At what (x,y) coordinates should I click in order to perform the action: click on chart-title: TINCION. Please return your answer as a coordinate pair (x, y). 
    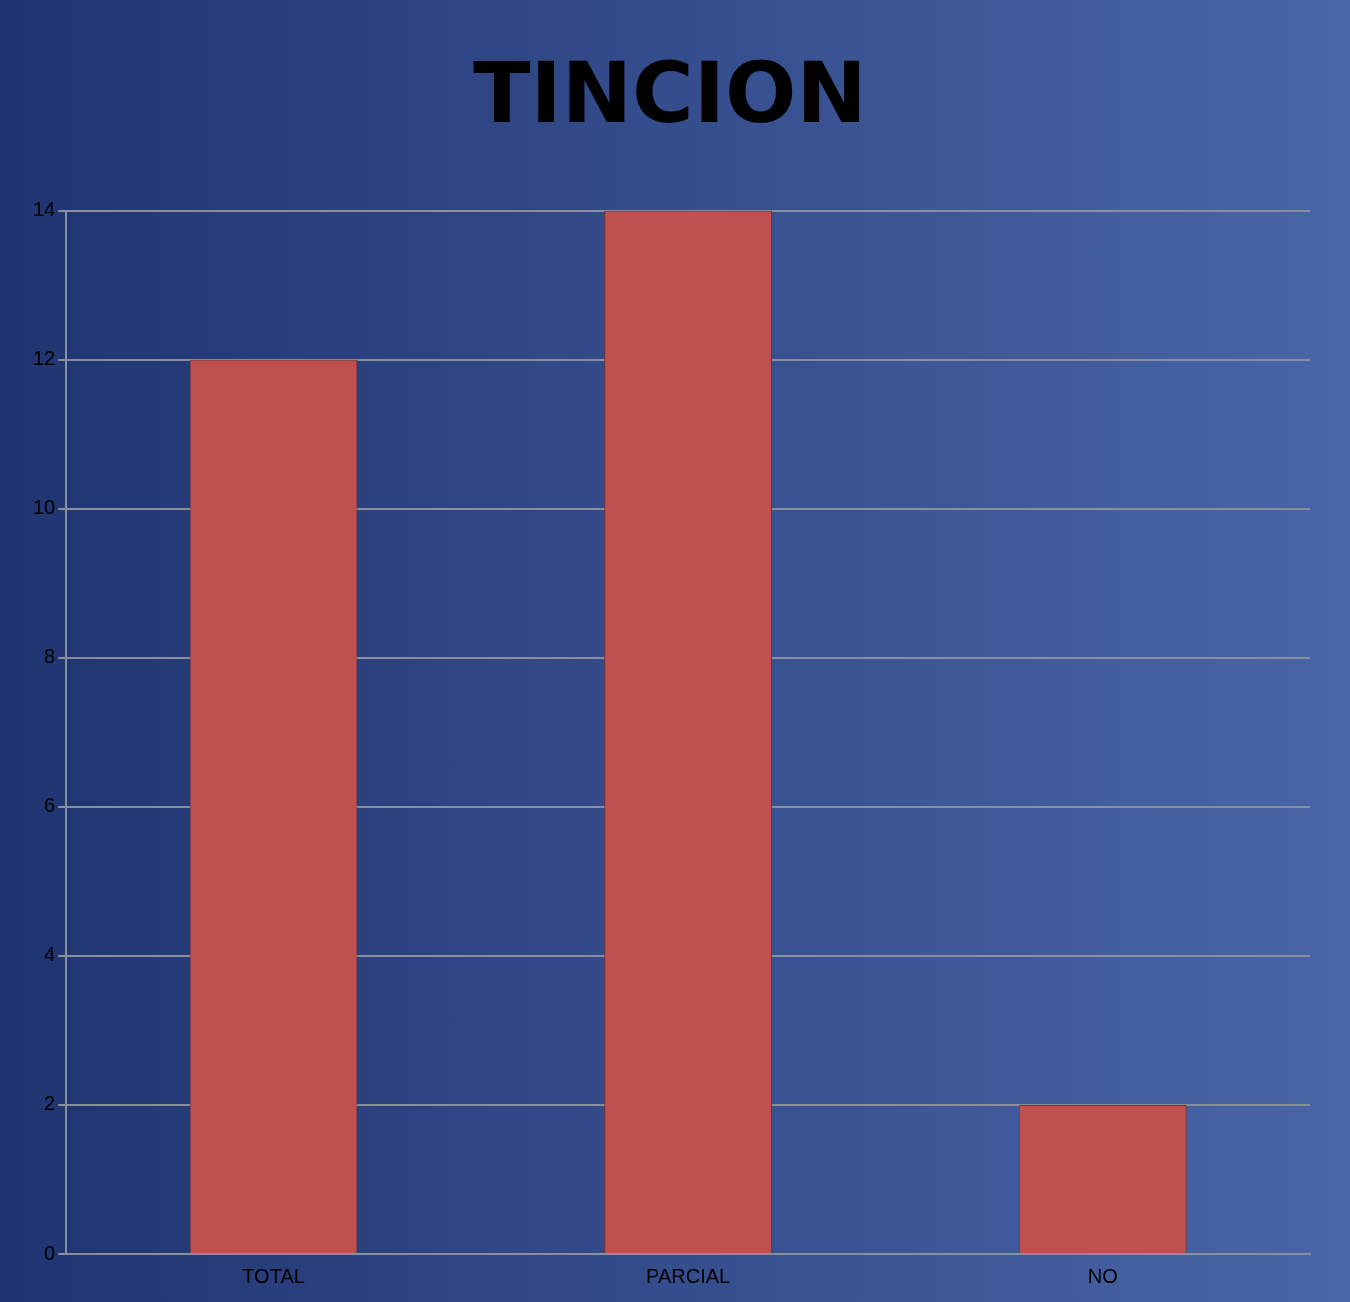
    Looking at the image, I should click on (670, 93).